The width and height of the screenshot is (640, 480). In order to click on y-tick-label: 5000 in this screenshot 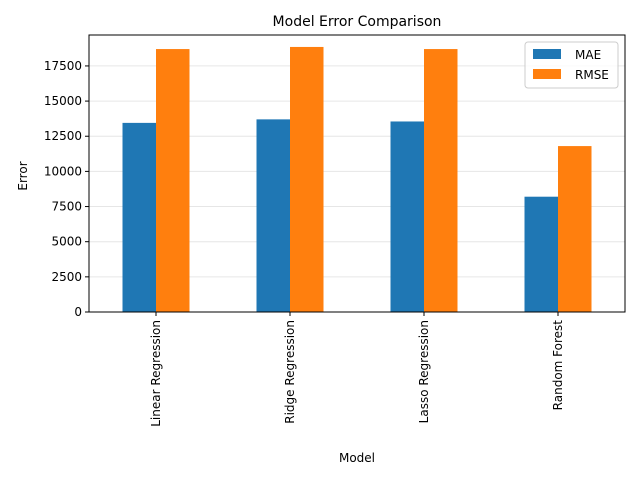, I will do `click(66, 242)`.